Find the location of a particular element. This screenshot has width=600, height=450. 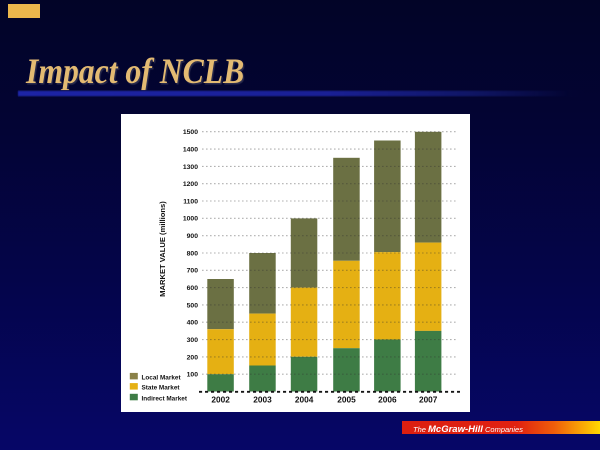

svg-text: 2007 is located at coordinates (428, 399).